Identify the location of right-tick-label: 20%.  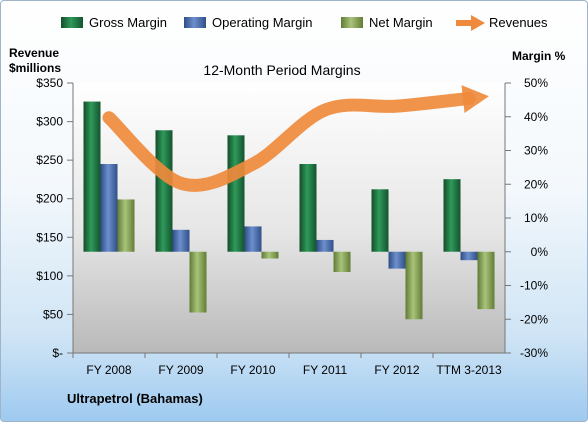
(536, 184).